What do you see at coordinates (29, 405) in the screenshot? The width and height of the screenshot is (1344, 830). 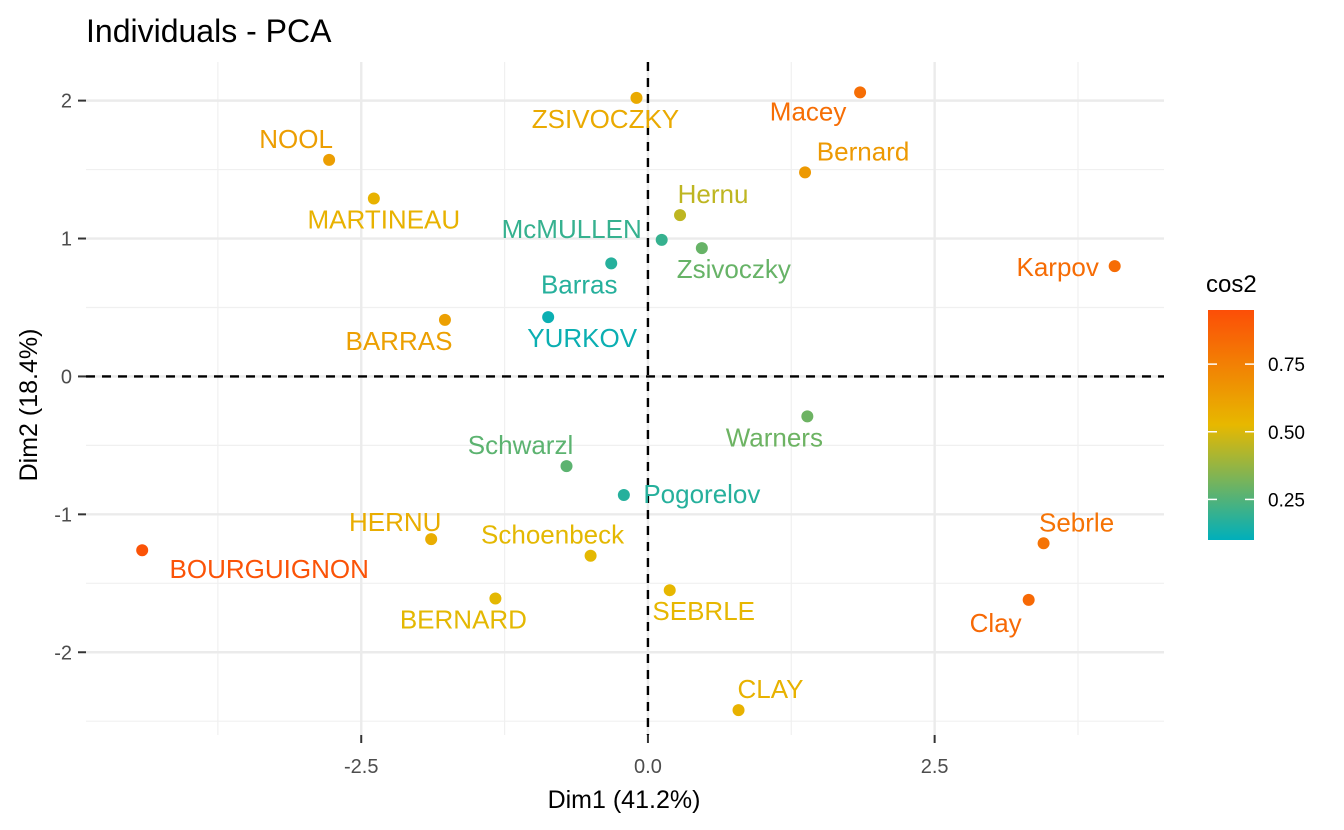 I see `y-axis-title: Dim2 (18.4%)` at bounding box center [29, 405].